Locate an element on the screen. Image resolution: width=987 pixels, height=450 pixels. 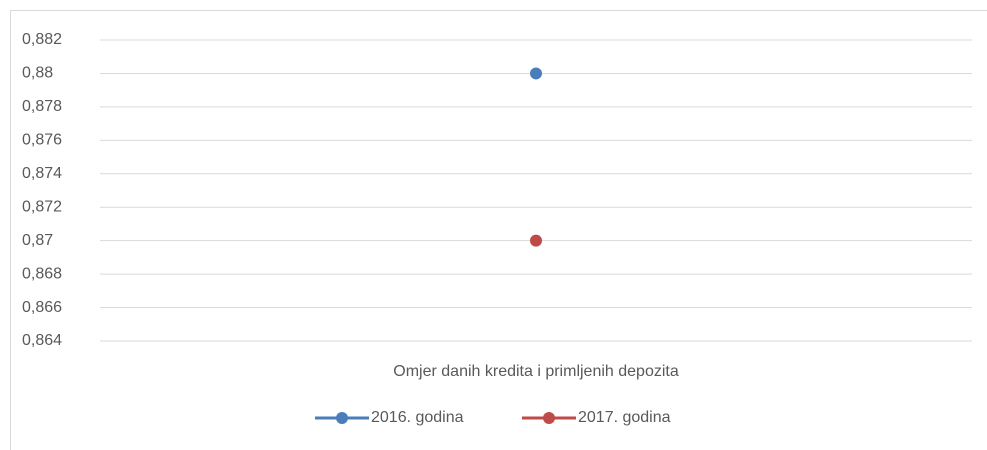
y-tick-label: 0,878 is located at coordinates (42, 106).